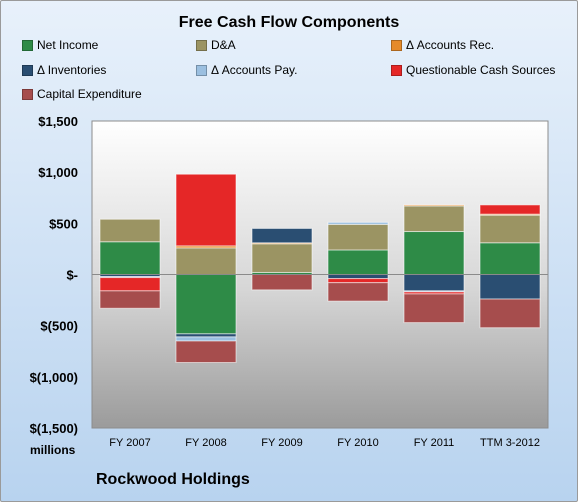 This screenshot has height=502, width=578. I want to click on legend-label: D&A, so click(223, 45).